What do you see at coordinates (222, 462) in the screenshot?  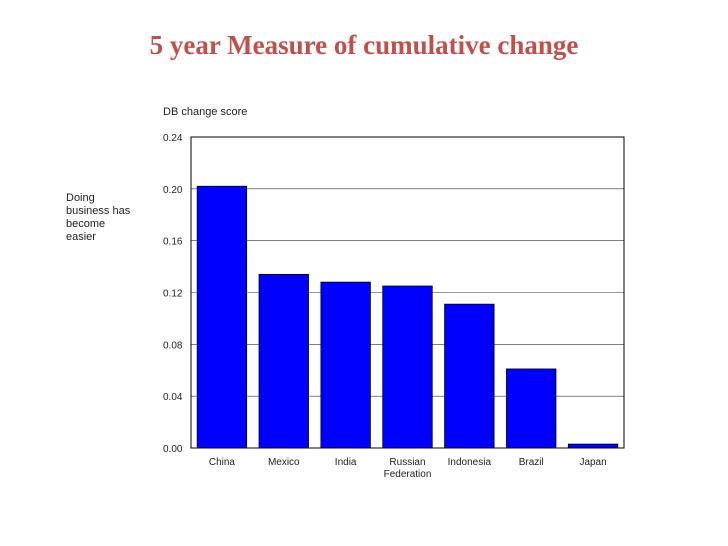 I see `x-category-label: China` at bounding box center [222, 462].